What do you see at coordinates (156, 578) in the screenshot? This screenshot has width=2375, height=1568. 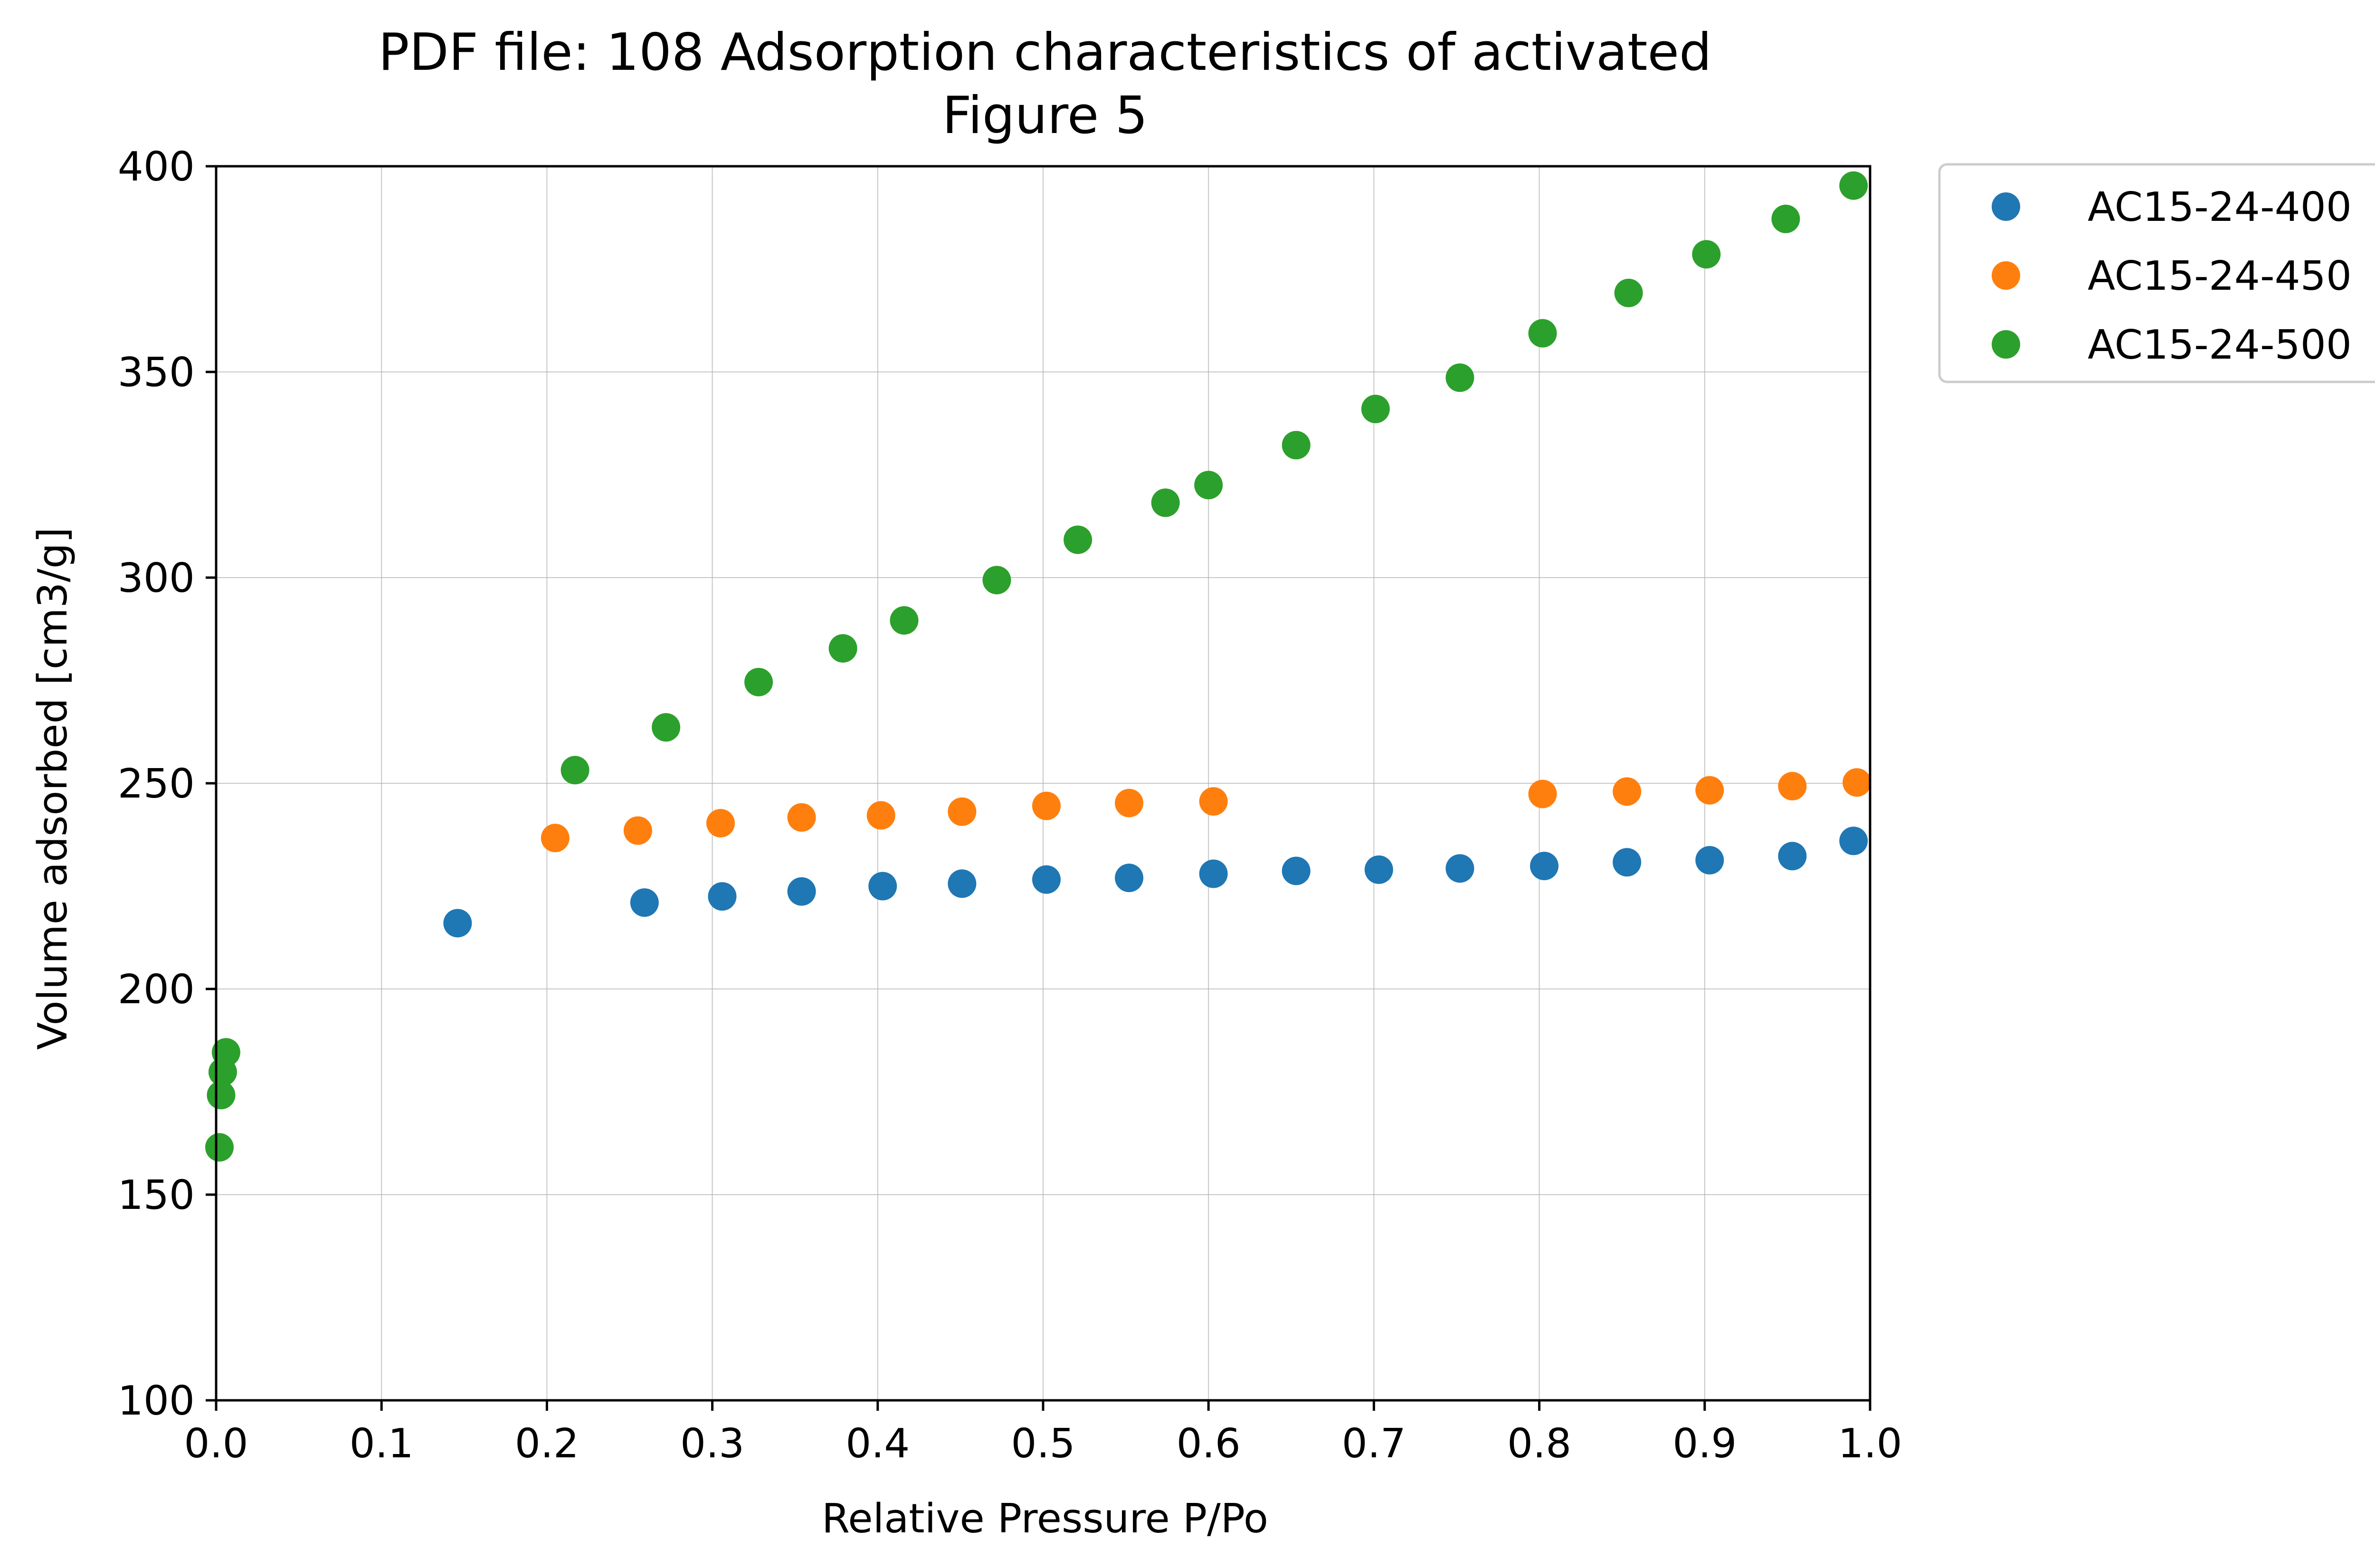 I see `y-tick-label: 300` at bounding box center [156, 578].